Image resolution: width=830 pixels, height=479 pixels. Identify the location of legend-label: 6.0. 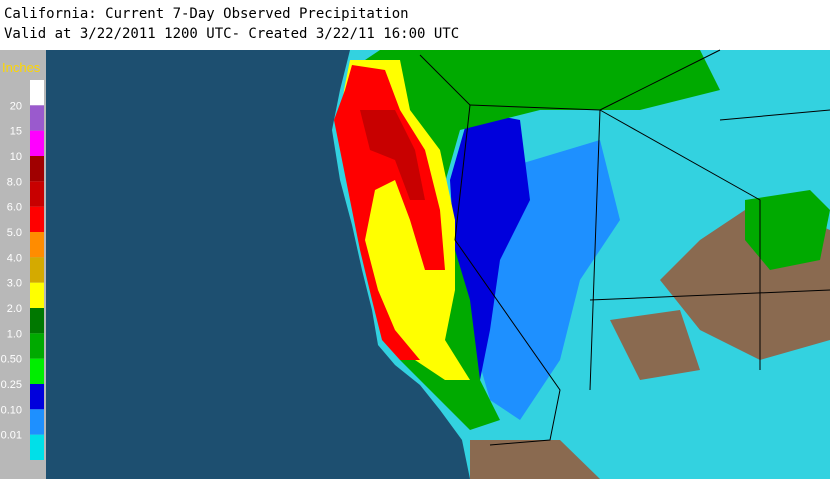
(14, 208).